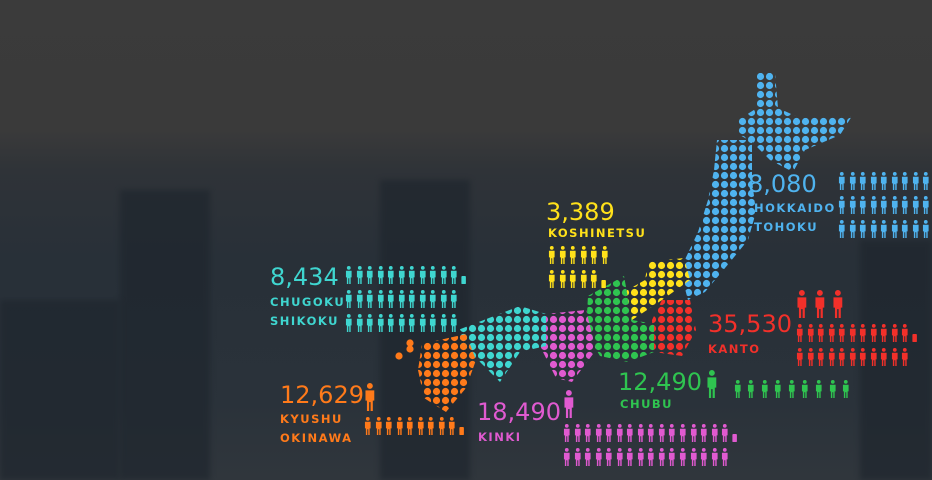  Describe the element at coordinates (502, 344) in the screenshot. I see `region-chugoku-shikoku` at that location.